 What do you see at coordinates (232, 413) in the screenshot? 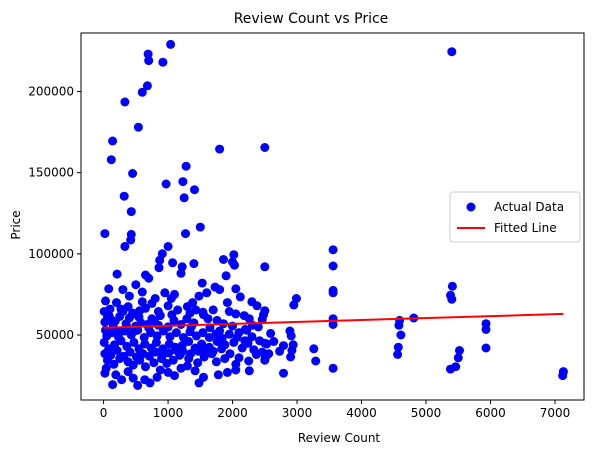
I see `x-tick-label: 2000` at bounding box center [232, 413].